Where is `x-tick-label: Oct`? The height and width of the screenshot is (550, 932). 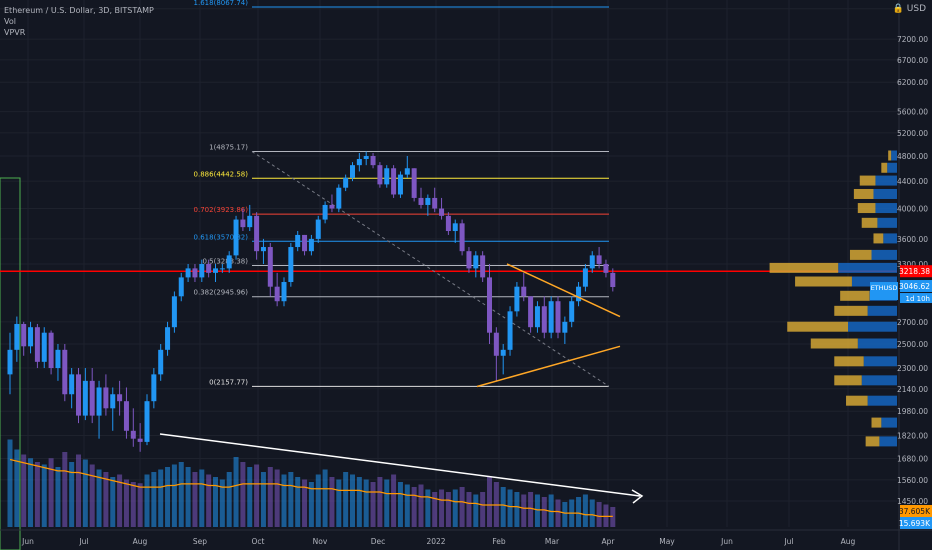 x-tick-label: Oct is located at coordinates (258, 541).